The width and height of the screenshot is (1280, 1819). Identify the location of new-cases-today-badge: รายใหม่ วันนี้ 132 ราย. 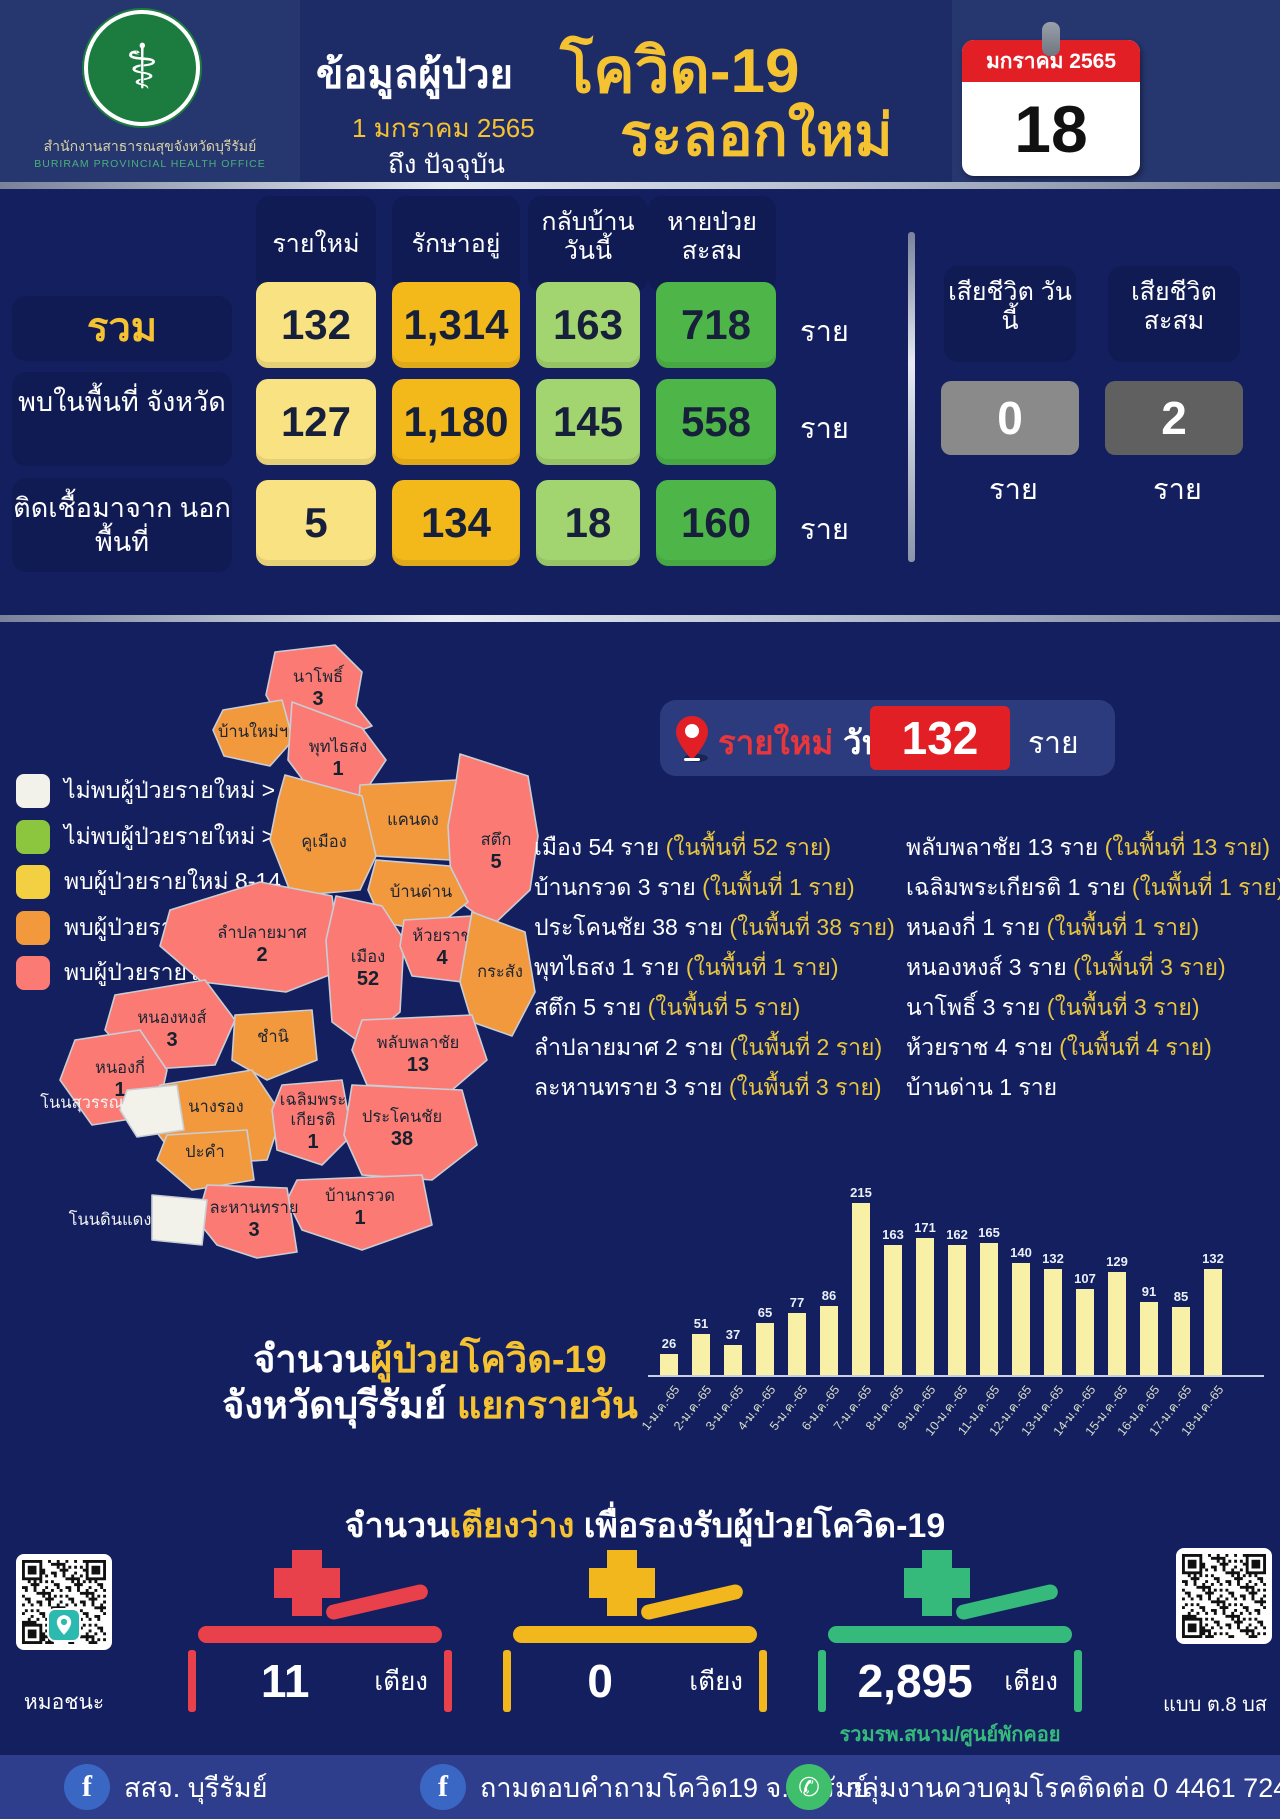
(887, 738).